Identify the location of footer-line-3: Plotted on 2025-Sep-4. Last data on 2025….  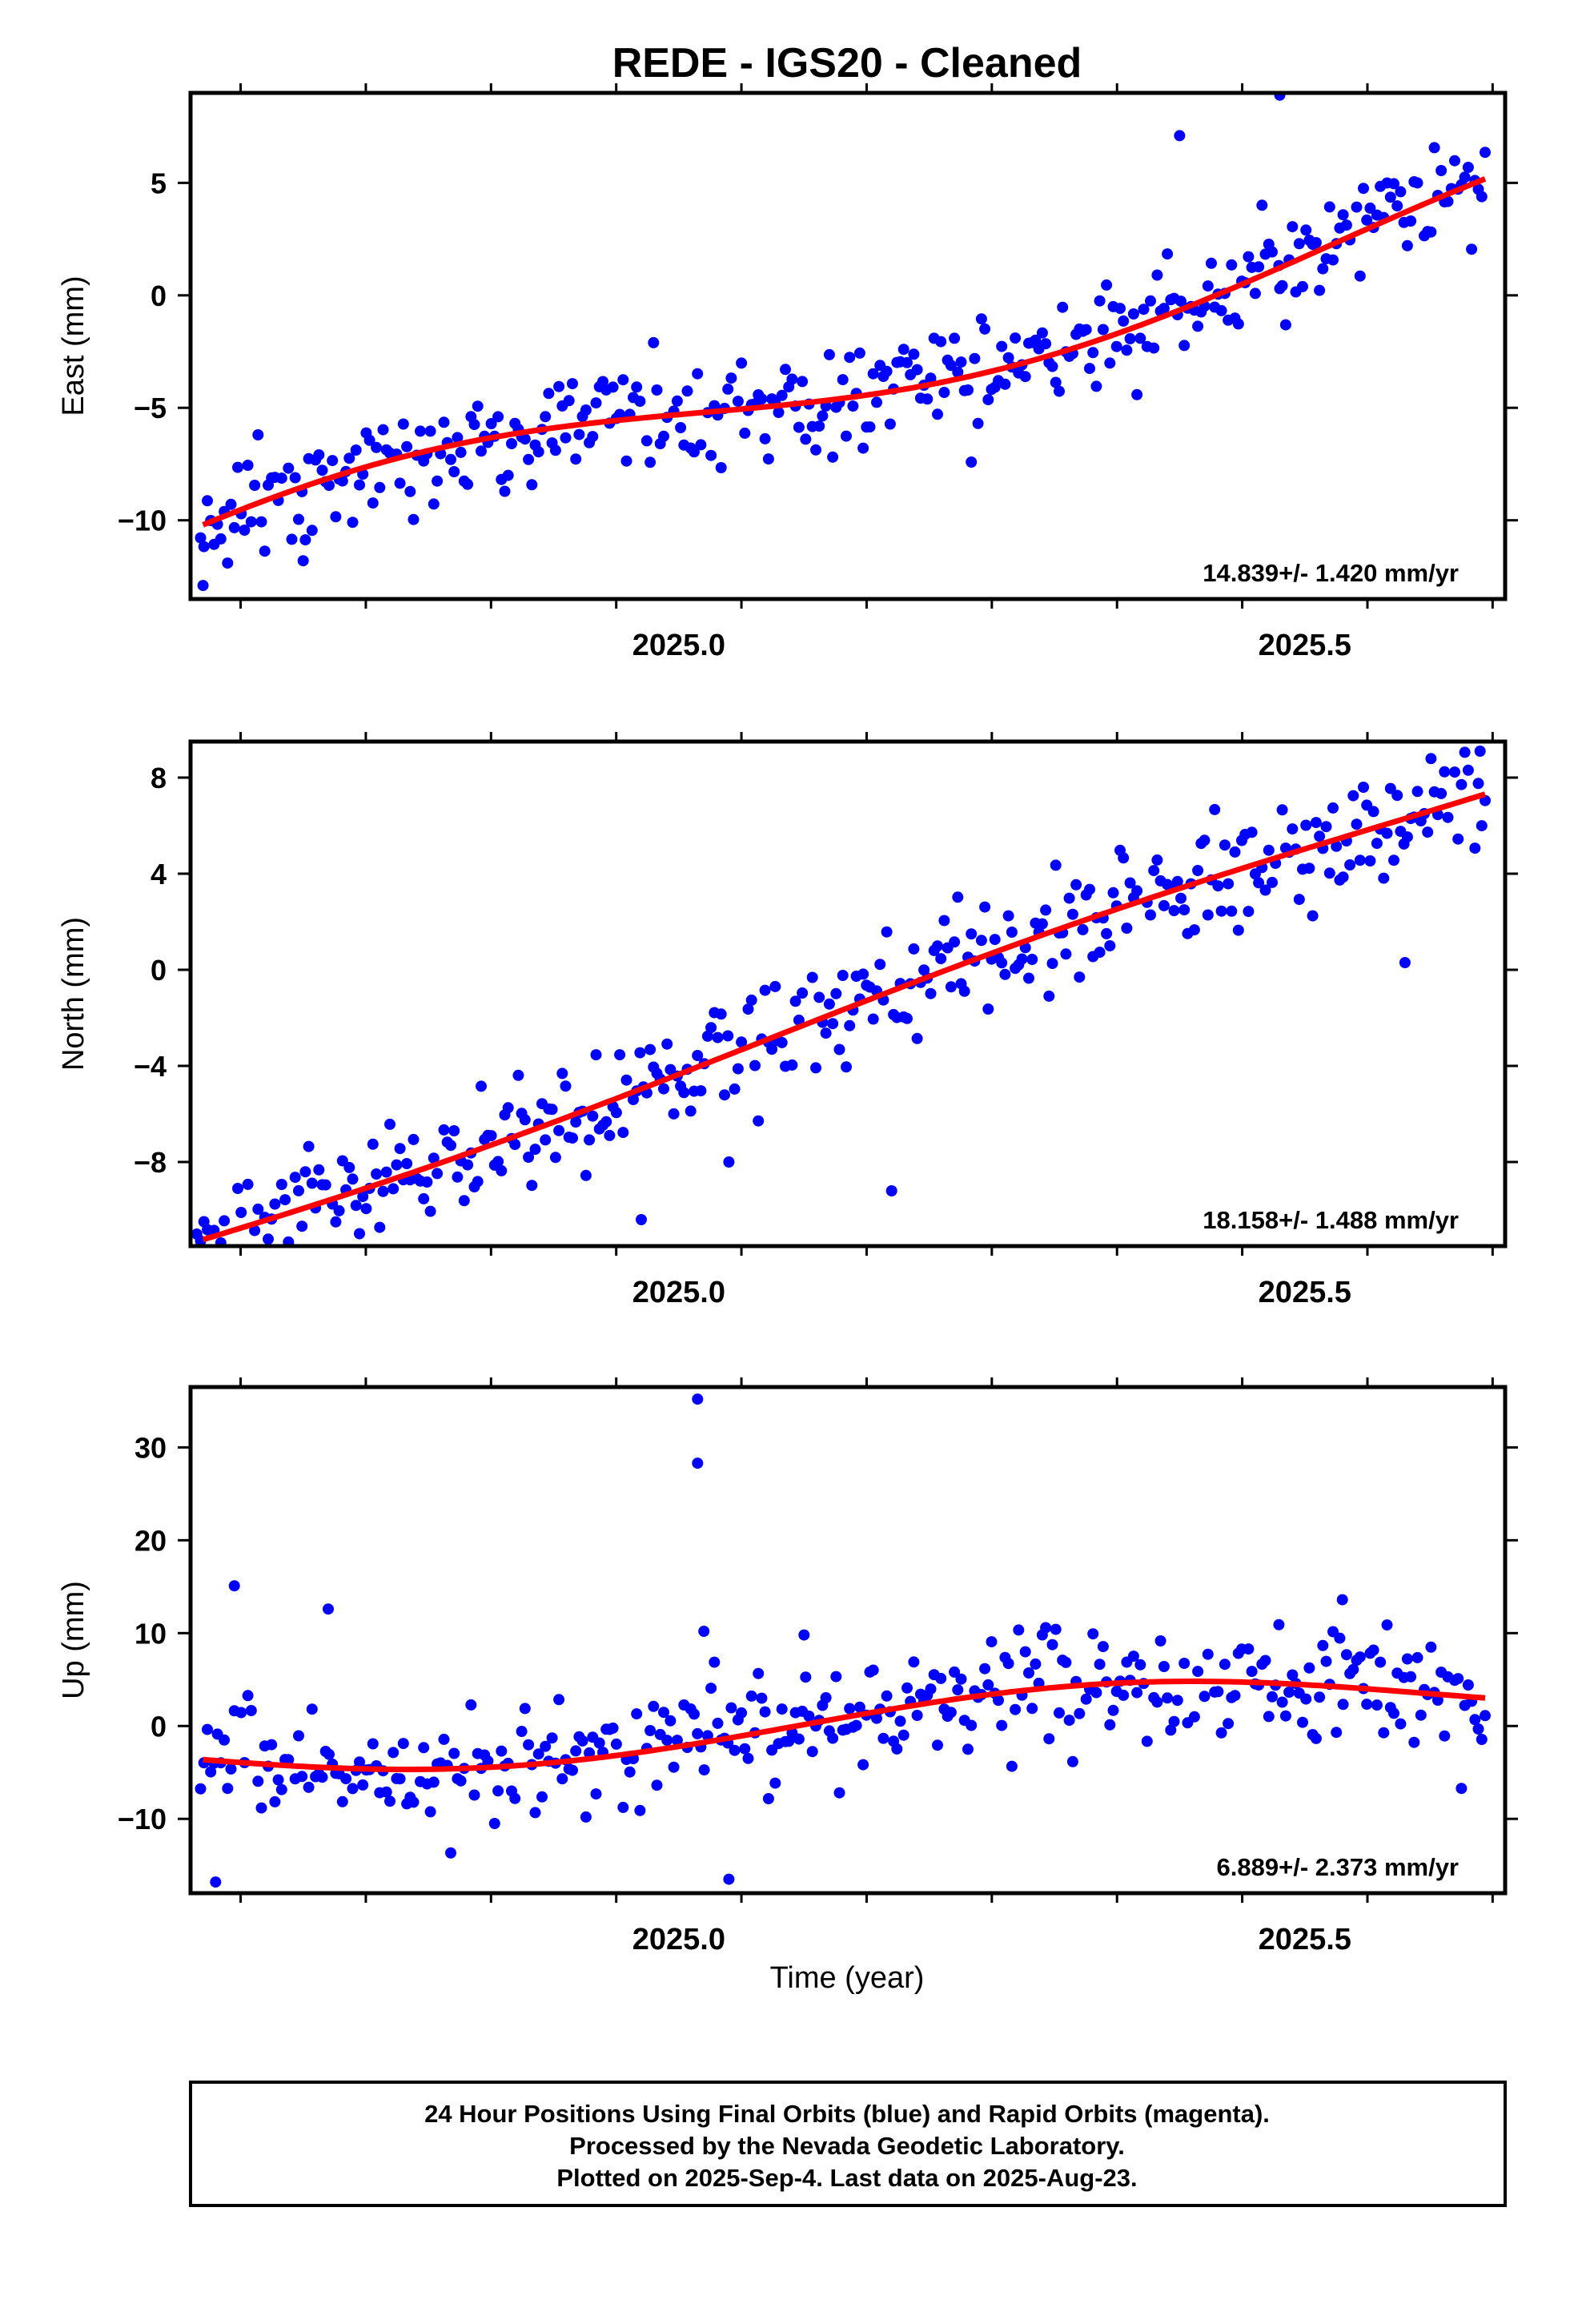
(847, 2178).